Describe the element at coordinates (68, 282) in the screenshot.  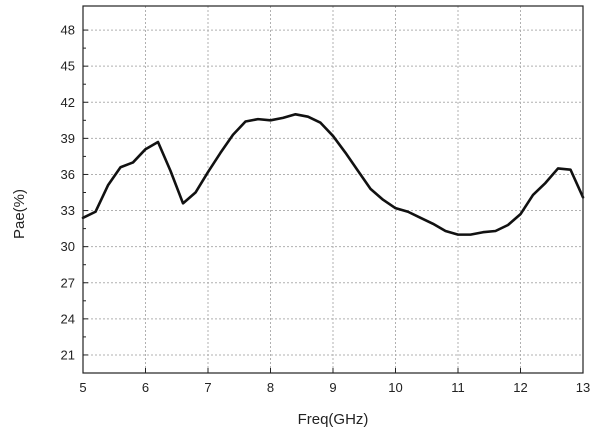
I see `y-tick-label: 27` at that location.